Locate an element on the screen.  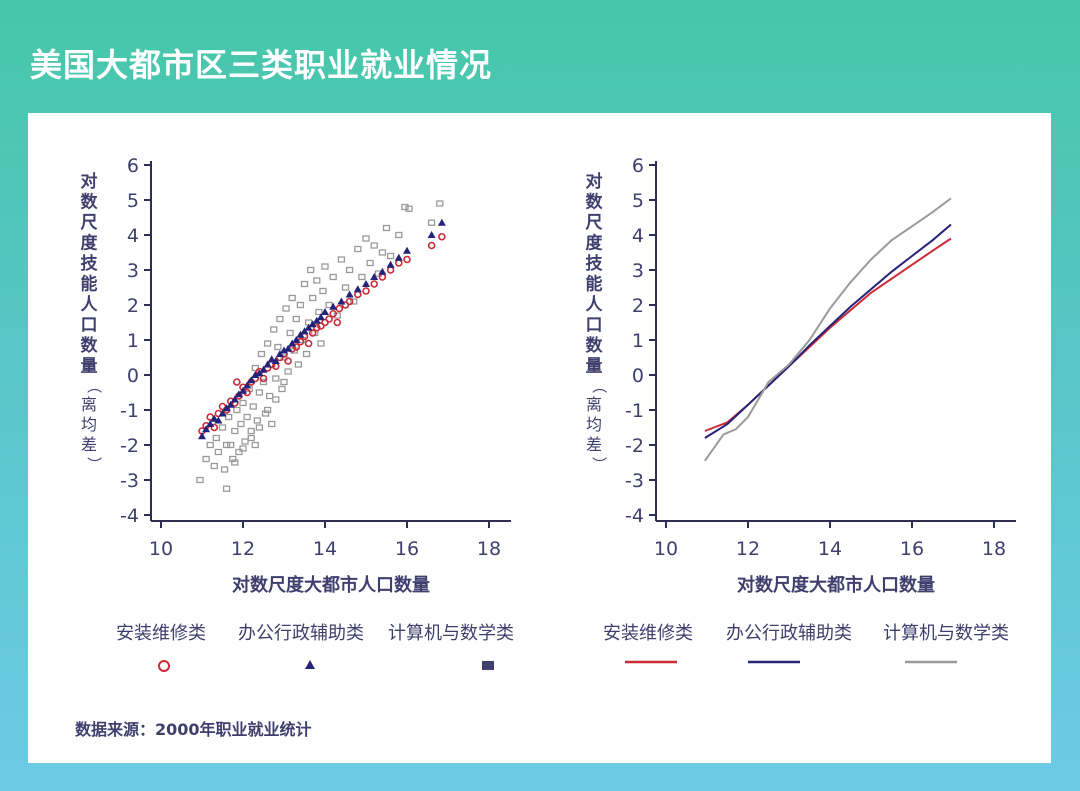
chart2-y-tick-label: 6 is located at coordinates (638, 166).